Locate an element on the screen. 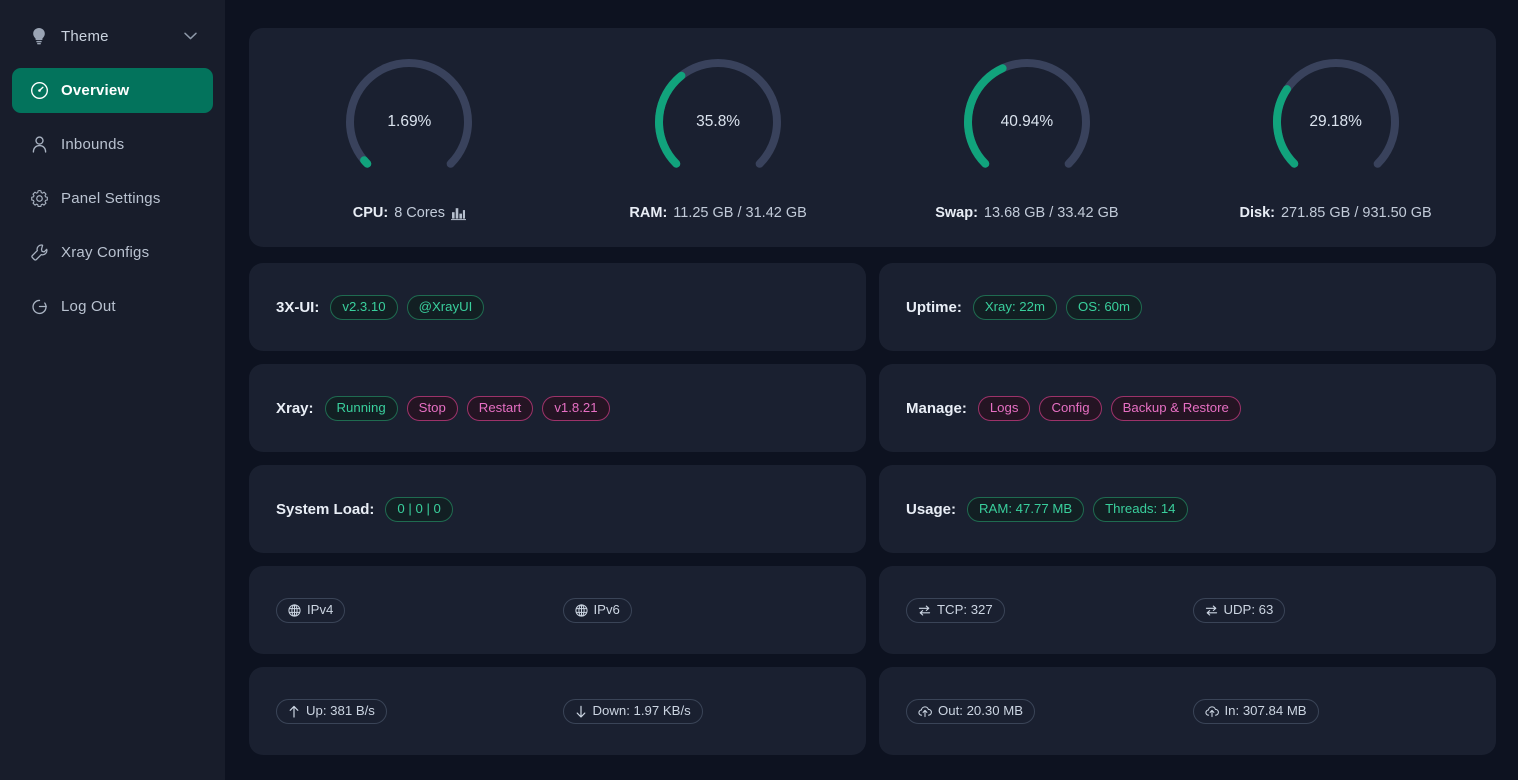 The image size is (1518, 780). uptime-label: Uptime: is located at coordinates (934, 307).